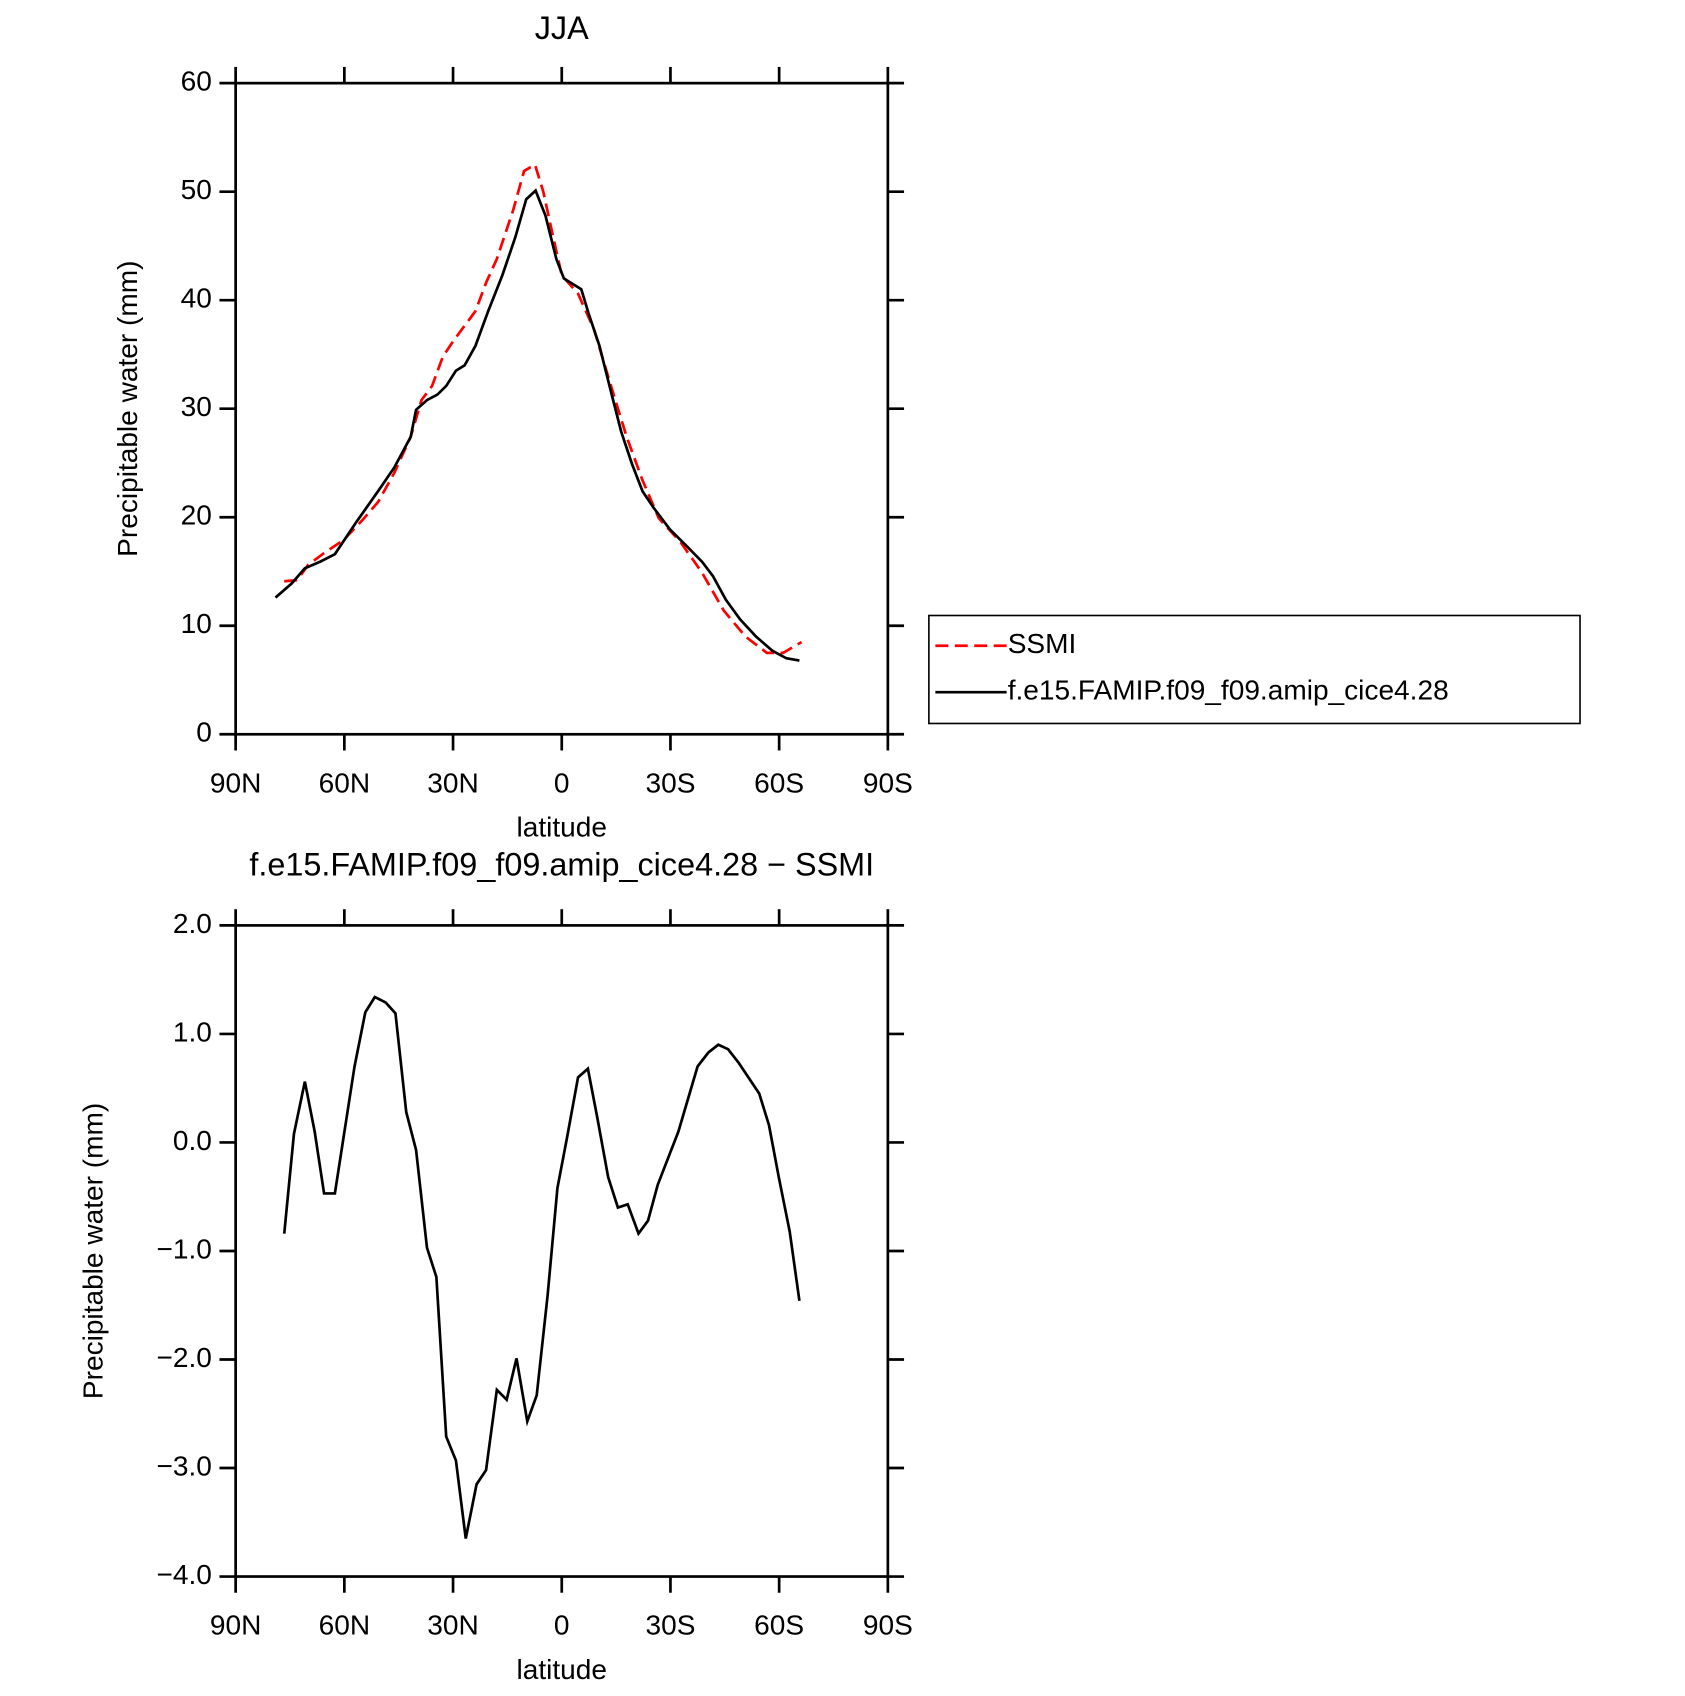  I want to click on y-tick-label: −2.0, so click(183, 1357).